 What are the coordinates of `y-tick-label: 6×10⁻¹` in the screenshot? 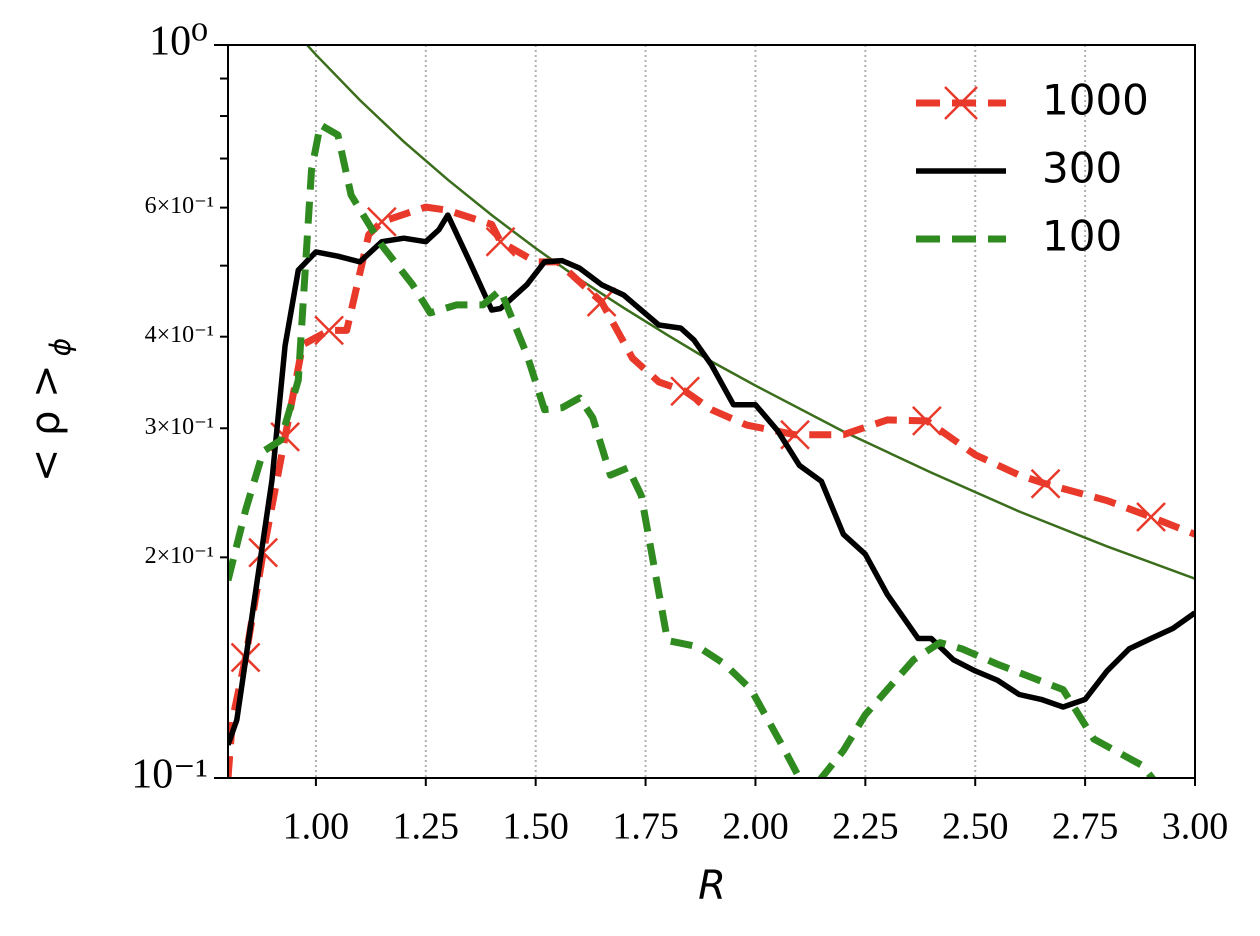 It's located at (179, 206).